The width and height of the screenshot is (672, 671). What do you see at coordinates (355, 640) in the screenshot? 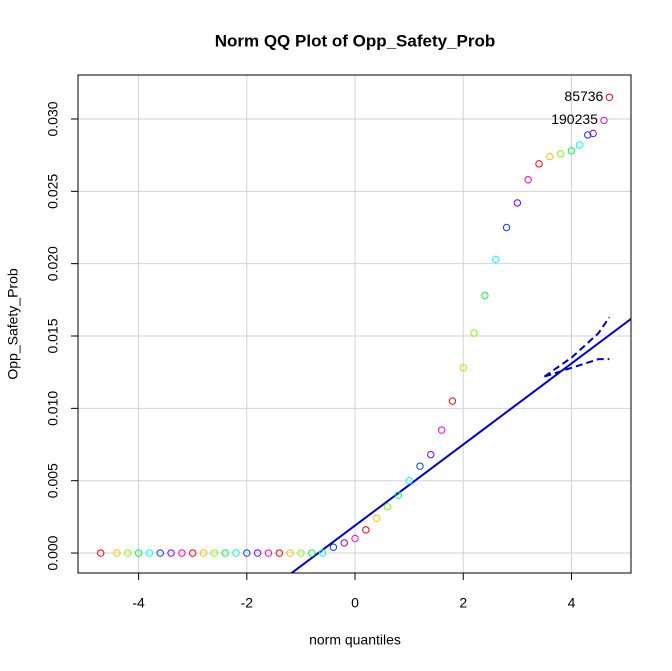
I see `x-axis-label: norm quantiles` at bounding box center [355, 640].